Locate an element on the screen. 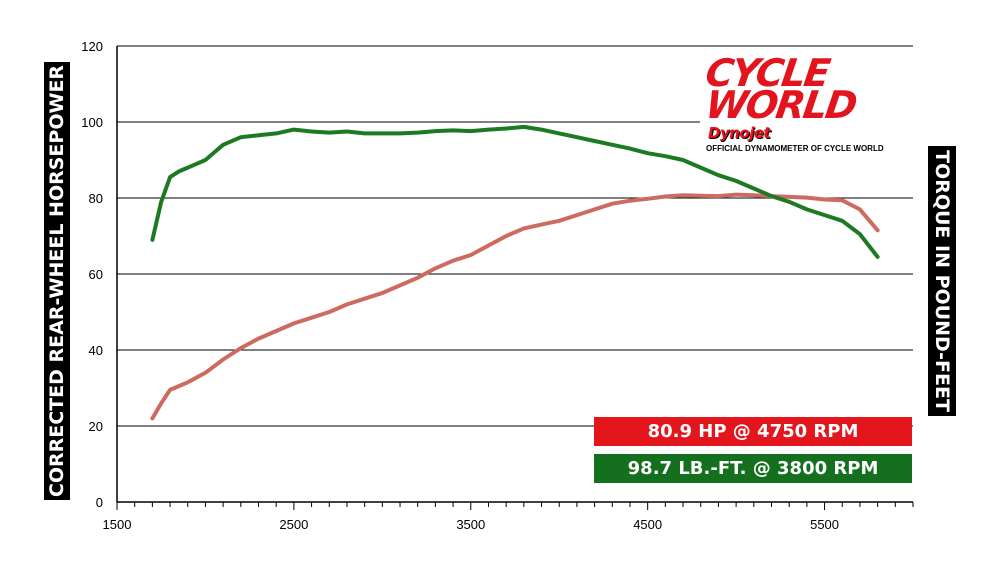 The width and height of the screenshot is (1000, 563). y-tick-label: 40 is located at coordinates (96, 350).